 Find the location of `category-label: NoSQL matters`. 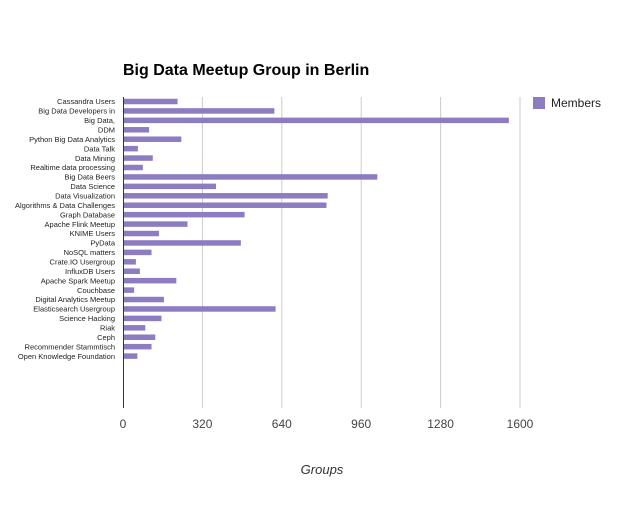

category-label: NoSQL matters is located at coordinates (90, 252).